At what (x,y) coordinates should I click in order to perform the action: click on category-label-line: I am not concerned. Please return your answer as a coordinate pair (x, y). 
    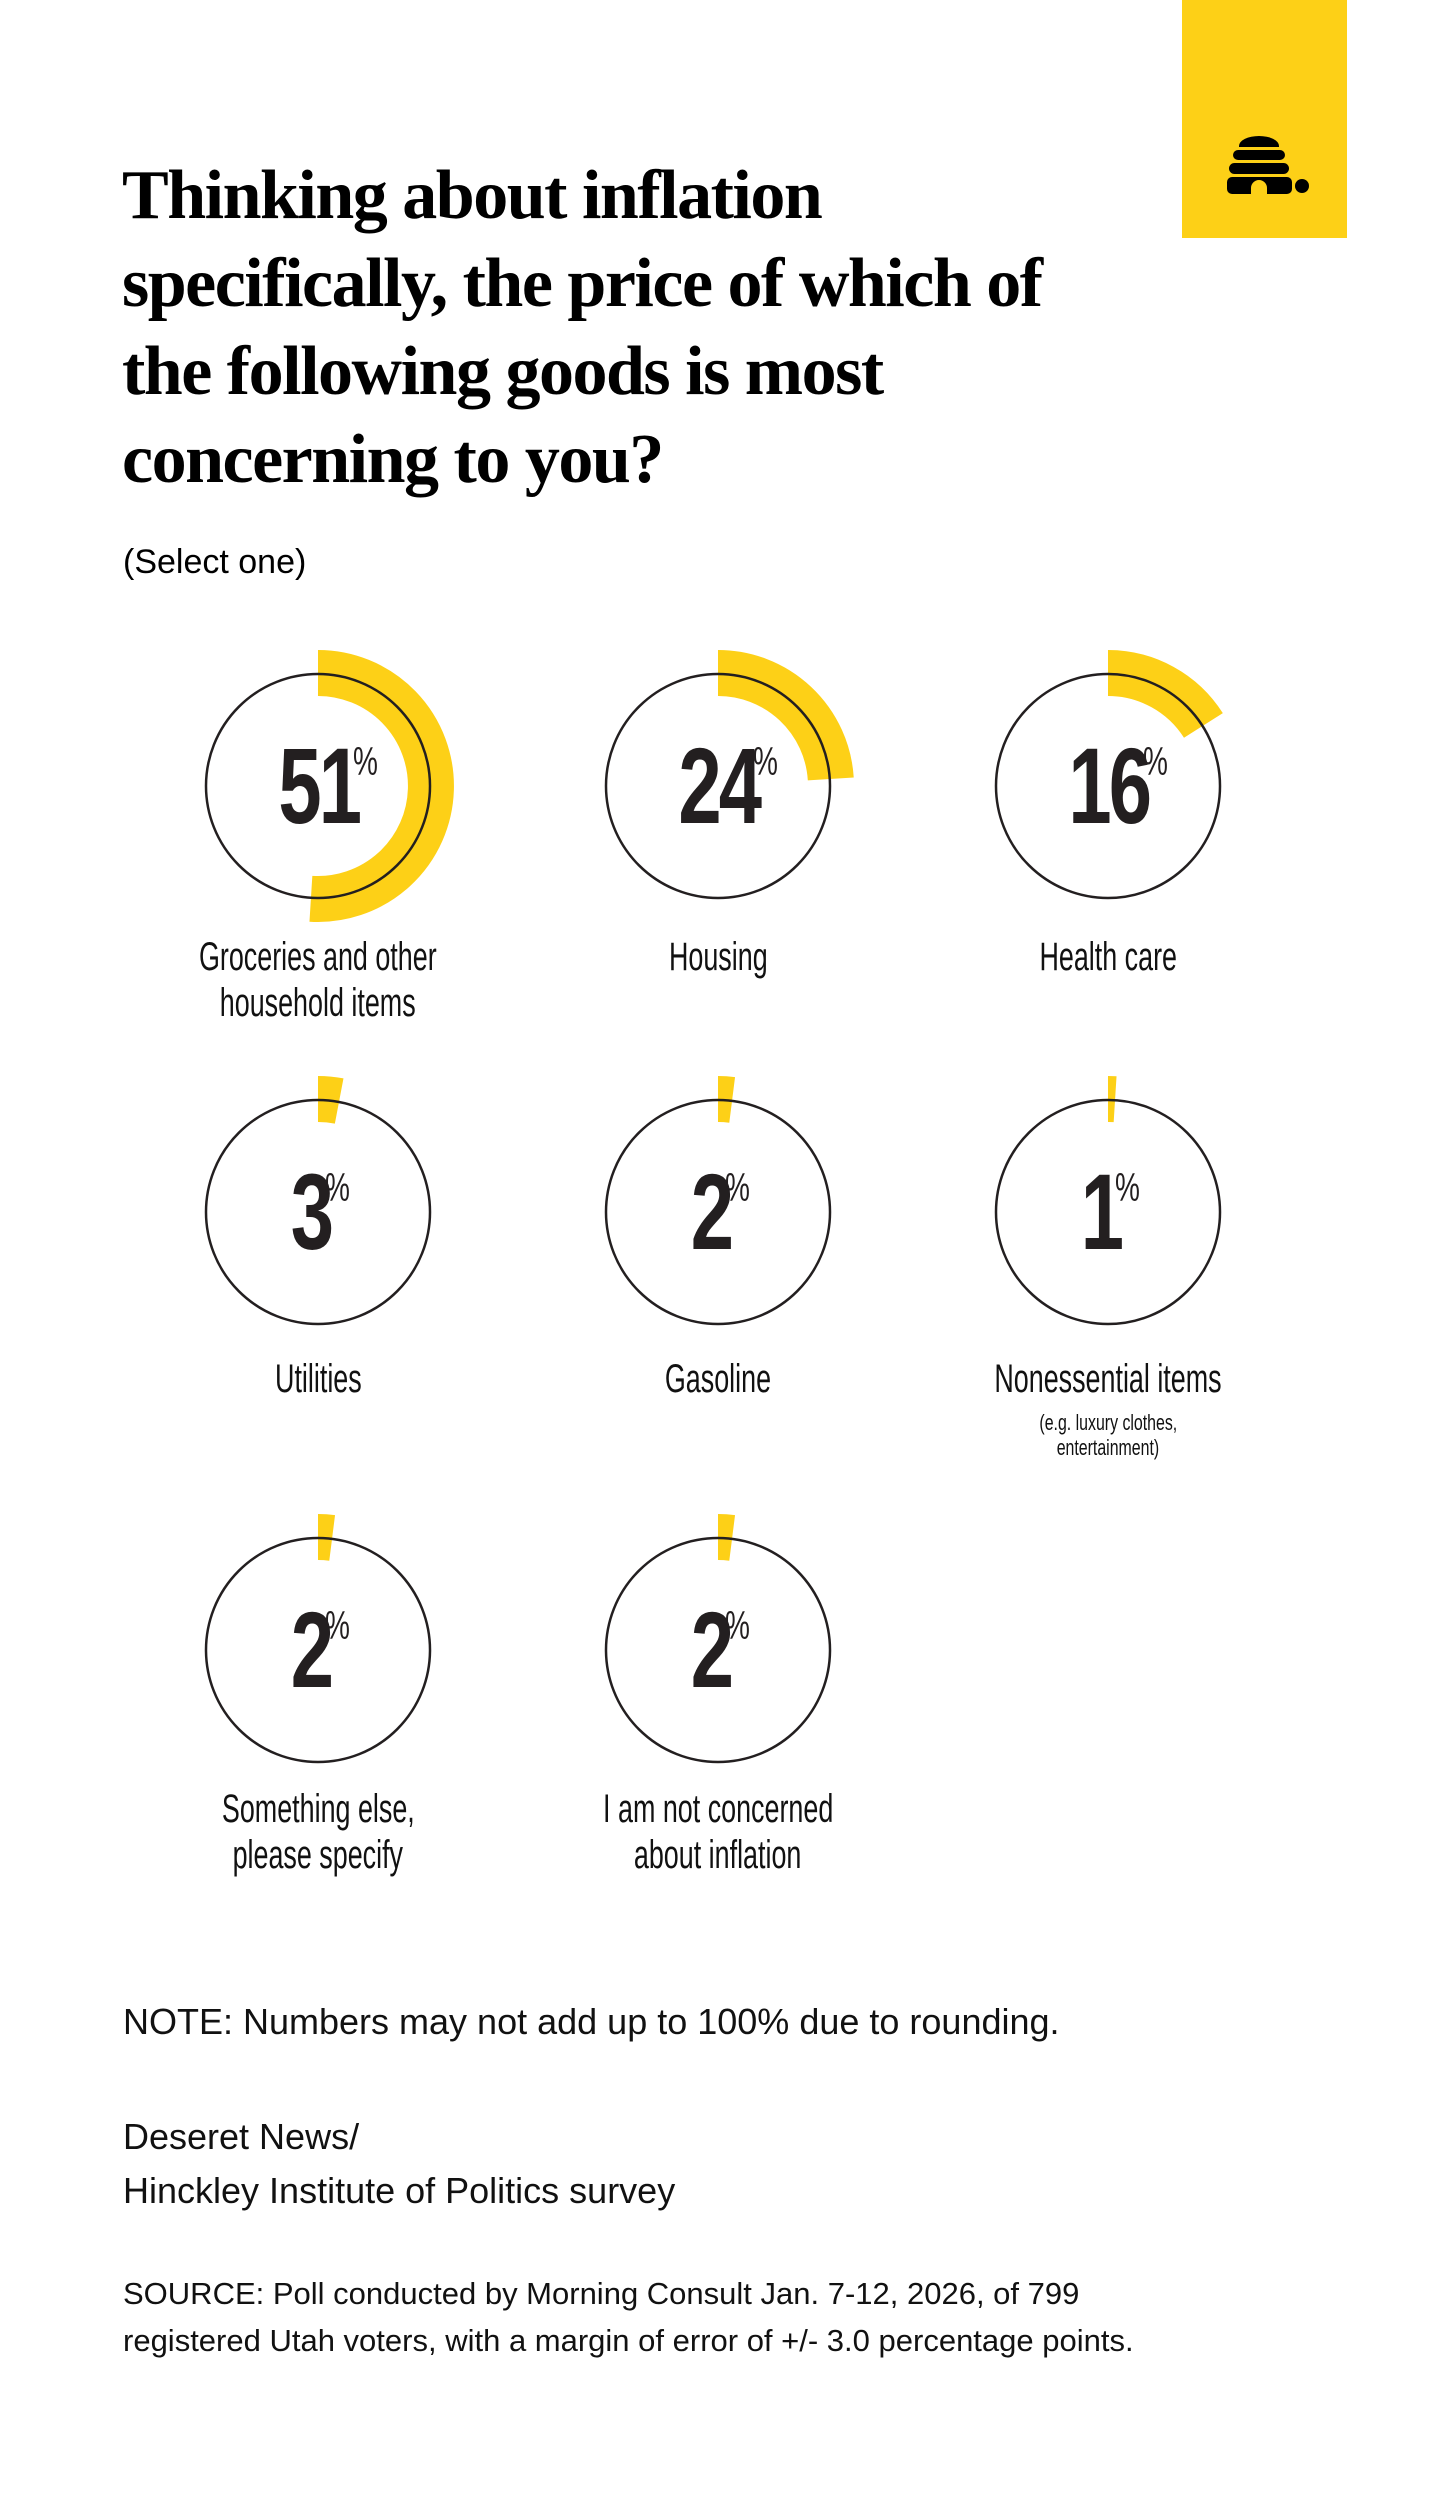
    Looking at the image, I should click on (718, 1809).